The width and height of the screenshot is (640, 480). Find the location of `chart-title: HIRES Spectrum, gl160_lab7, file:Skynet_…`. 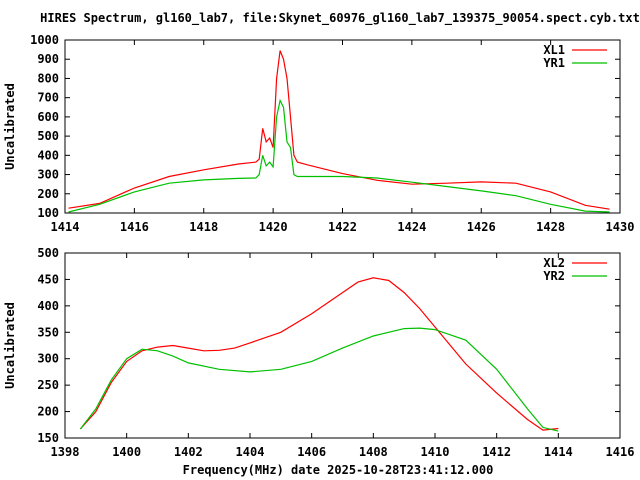

chart-title: HIRES Spectrum, gl160_lab7, file:Skynet_… is located at coordinates (340, 18).